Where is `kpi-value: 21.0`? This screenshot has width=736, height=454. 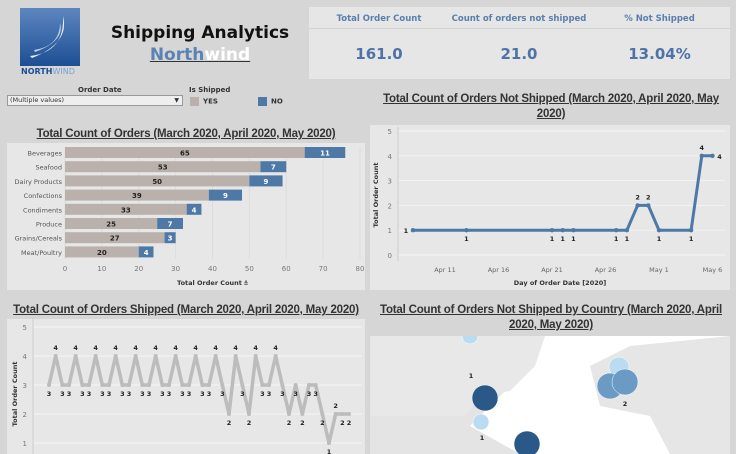 kpi-value: 21.0 is located at coordinates (519, 54).